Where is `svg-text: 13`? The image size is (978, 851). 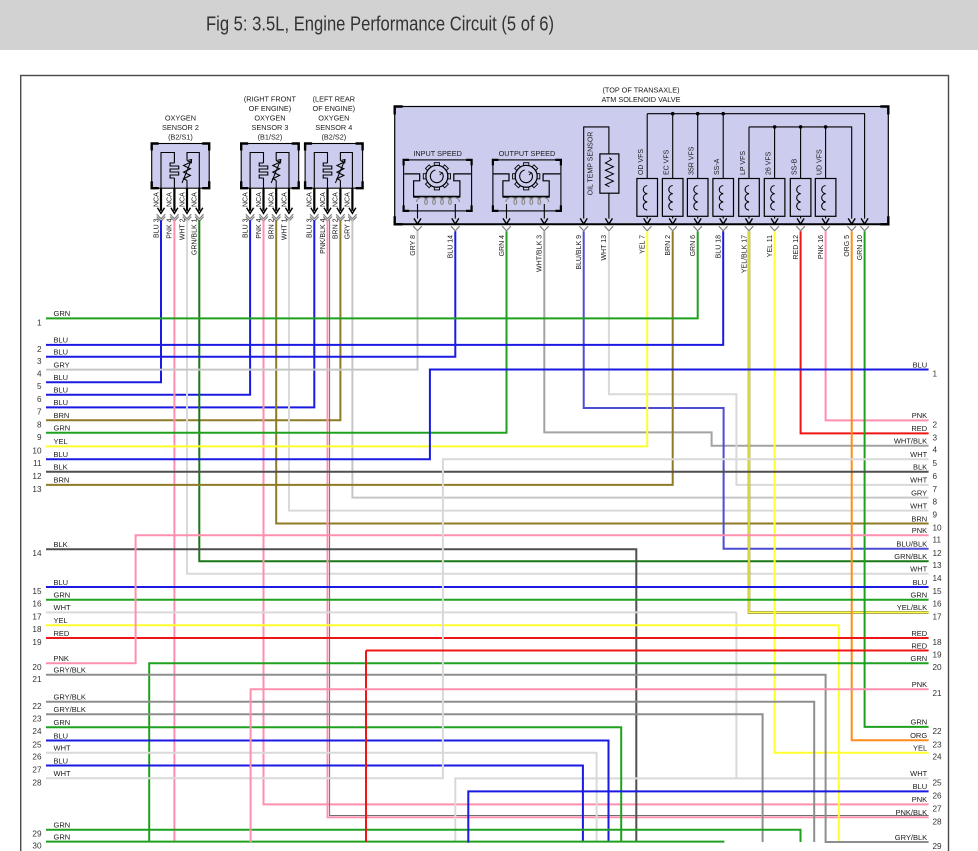 svg-text: 13 is located at coordinates (938, 565).